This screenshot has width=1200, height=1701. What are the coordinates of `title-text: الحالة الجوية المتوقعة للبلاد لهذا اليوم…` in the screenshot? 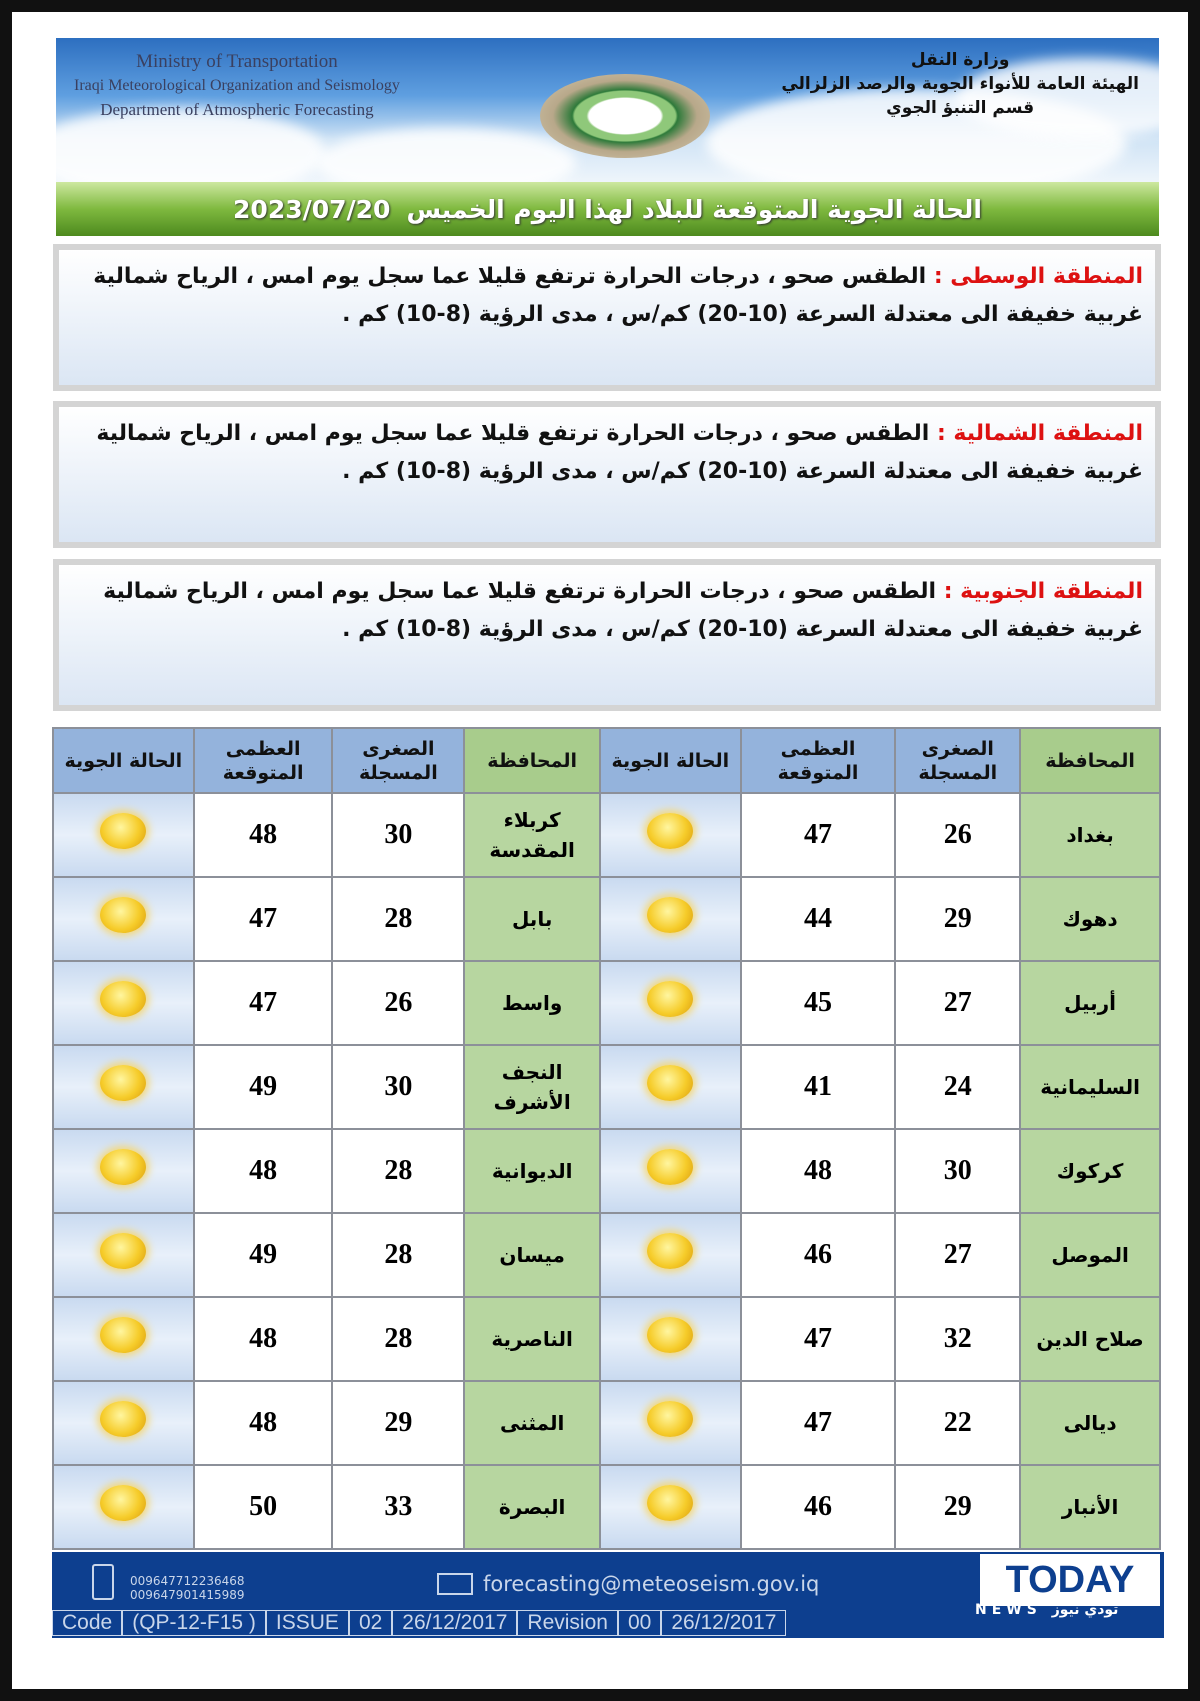 It's located at (694, 209).